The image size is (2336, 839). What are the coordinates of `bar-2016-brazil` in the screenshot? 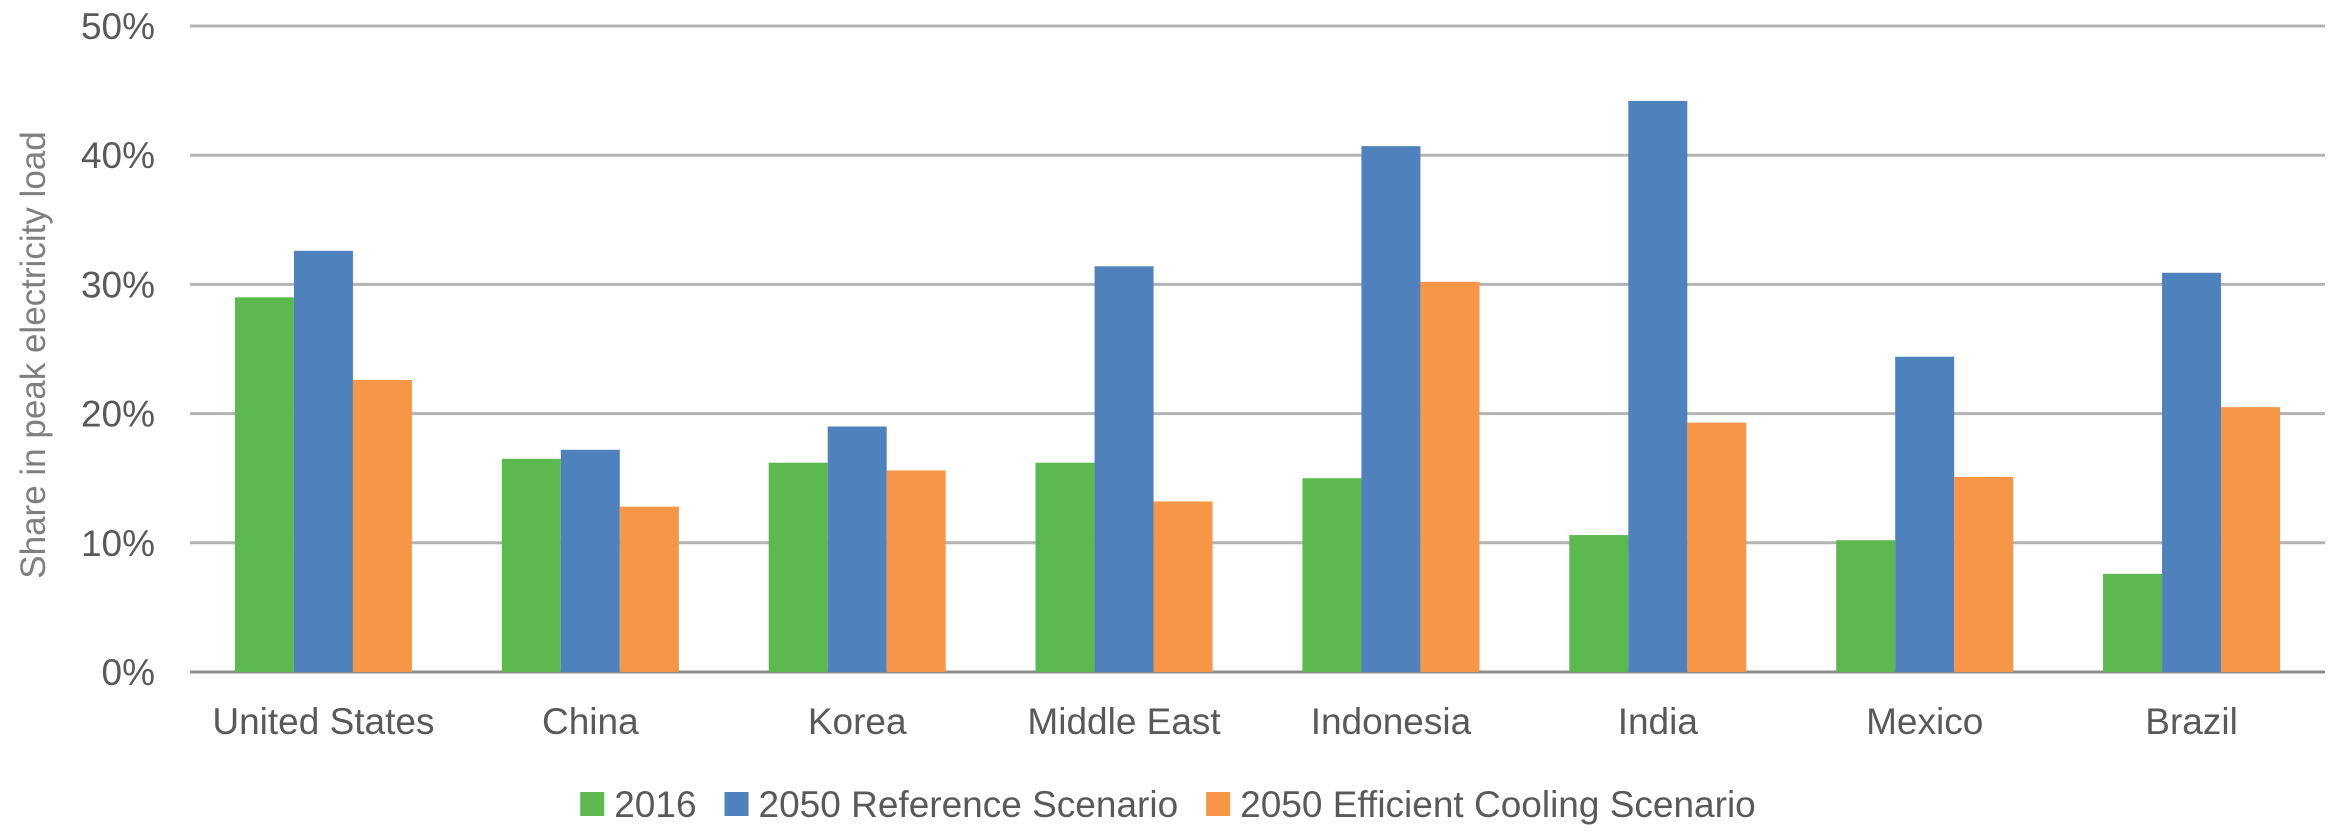 It's located at (2133, 622).